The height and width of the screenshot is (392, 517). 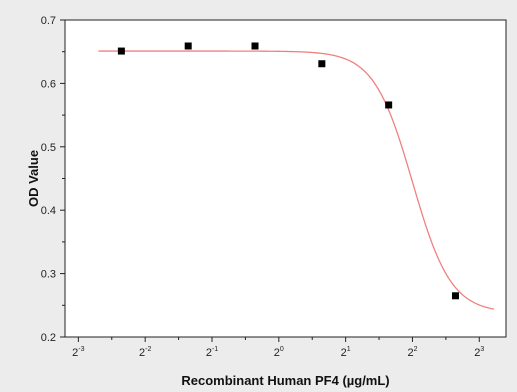 What do you see at coordinates (48, 338) in the screenshot?
I see `y-tick-label: 0.2` at bounding box center [48, 338].